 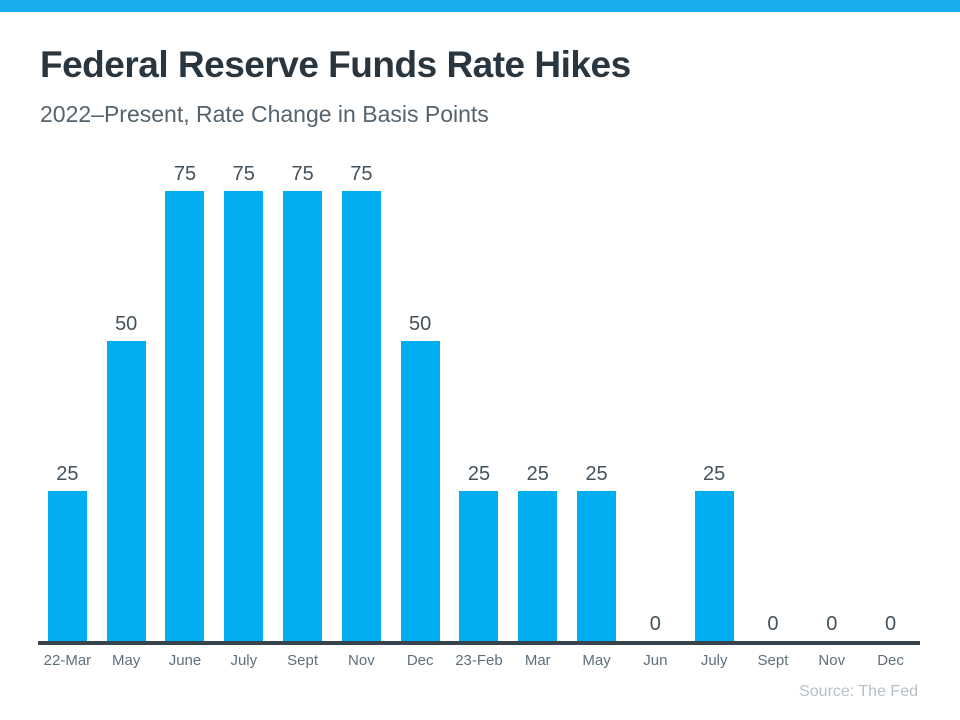 What do you see at coordinates (67, 660) in the screenshot?
I see `x-axis-tick-label: 22-Mar` at bounding box center [67, 660].